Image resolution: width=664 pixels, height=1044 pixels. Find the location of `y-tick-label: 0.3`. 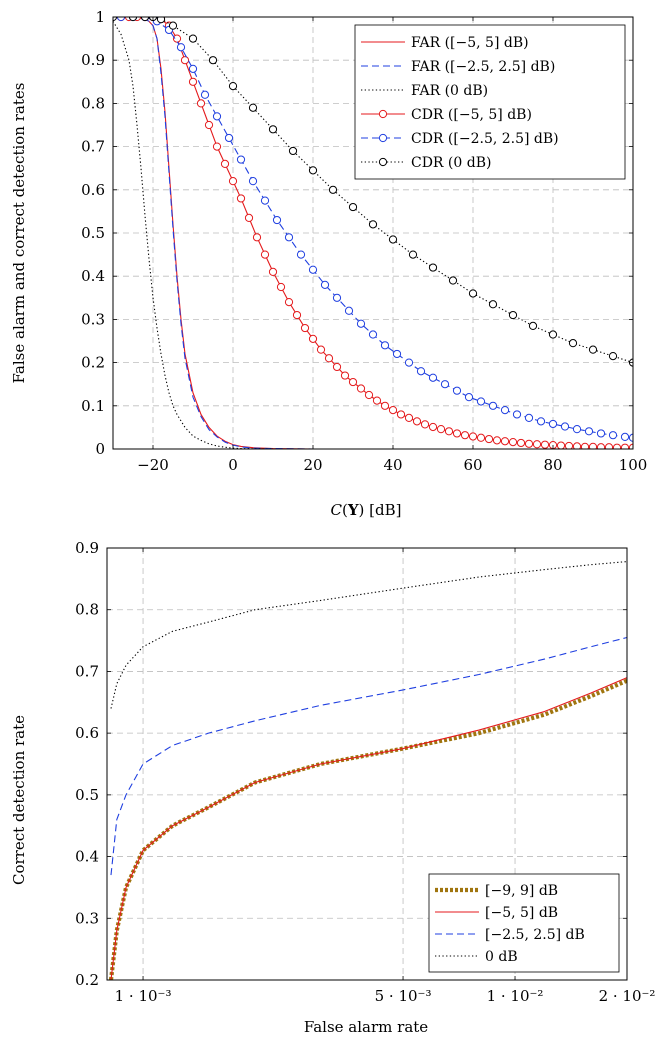

y-tick-label: 0.3 is located at coordinates (87, 918).